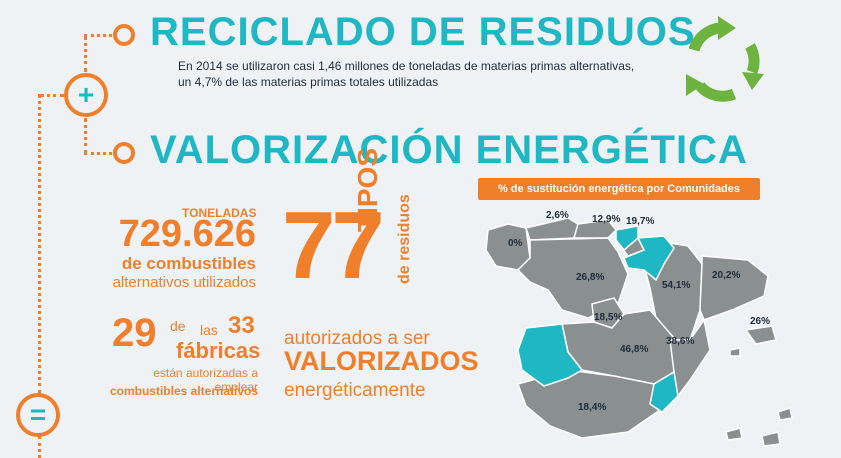  What do you see at coordinates (664, 391) in the screenshot?
I see `region-murcia` at bounding box center [664, 391].